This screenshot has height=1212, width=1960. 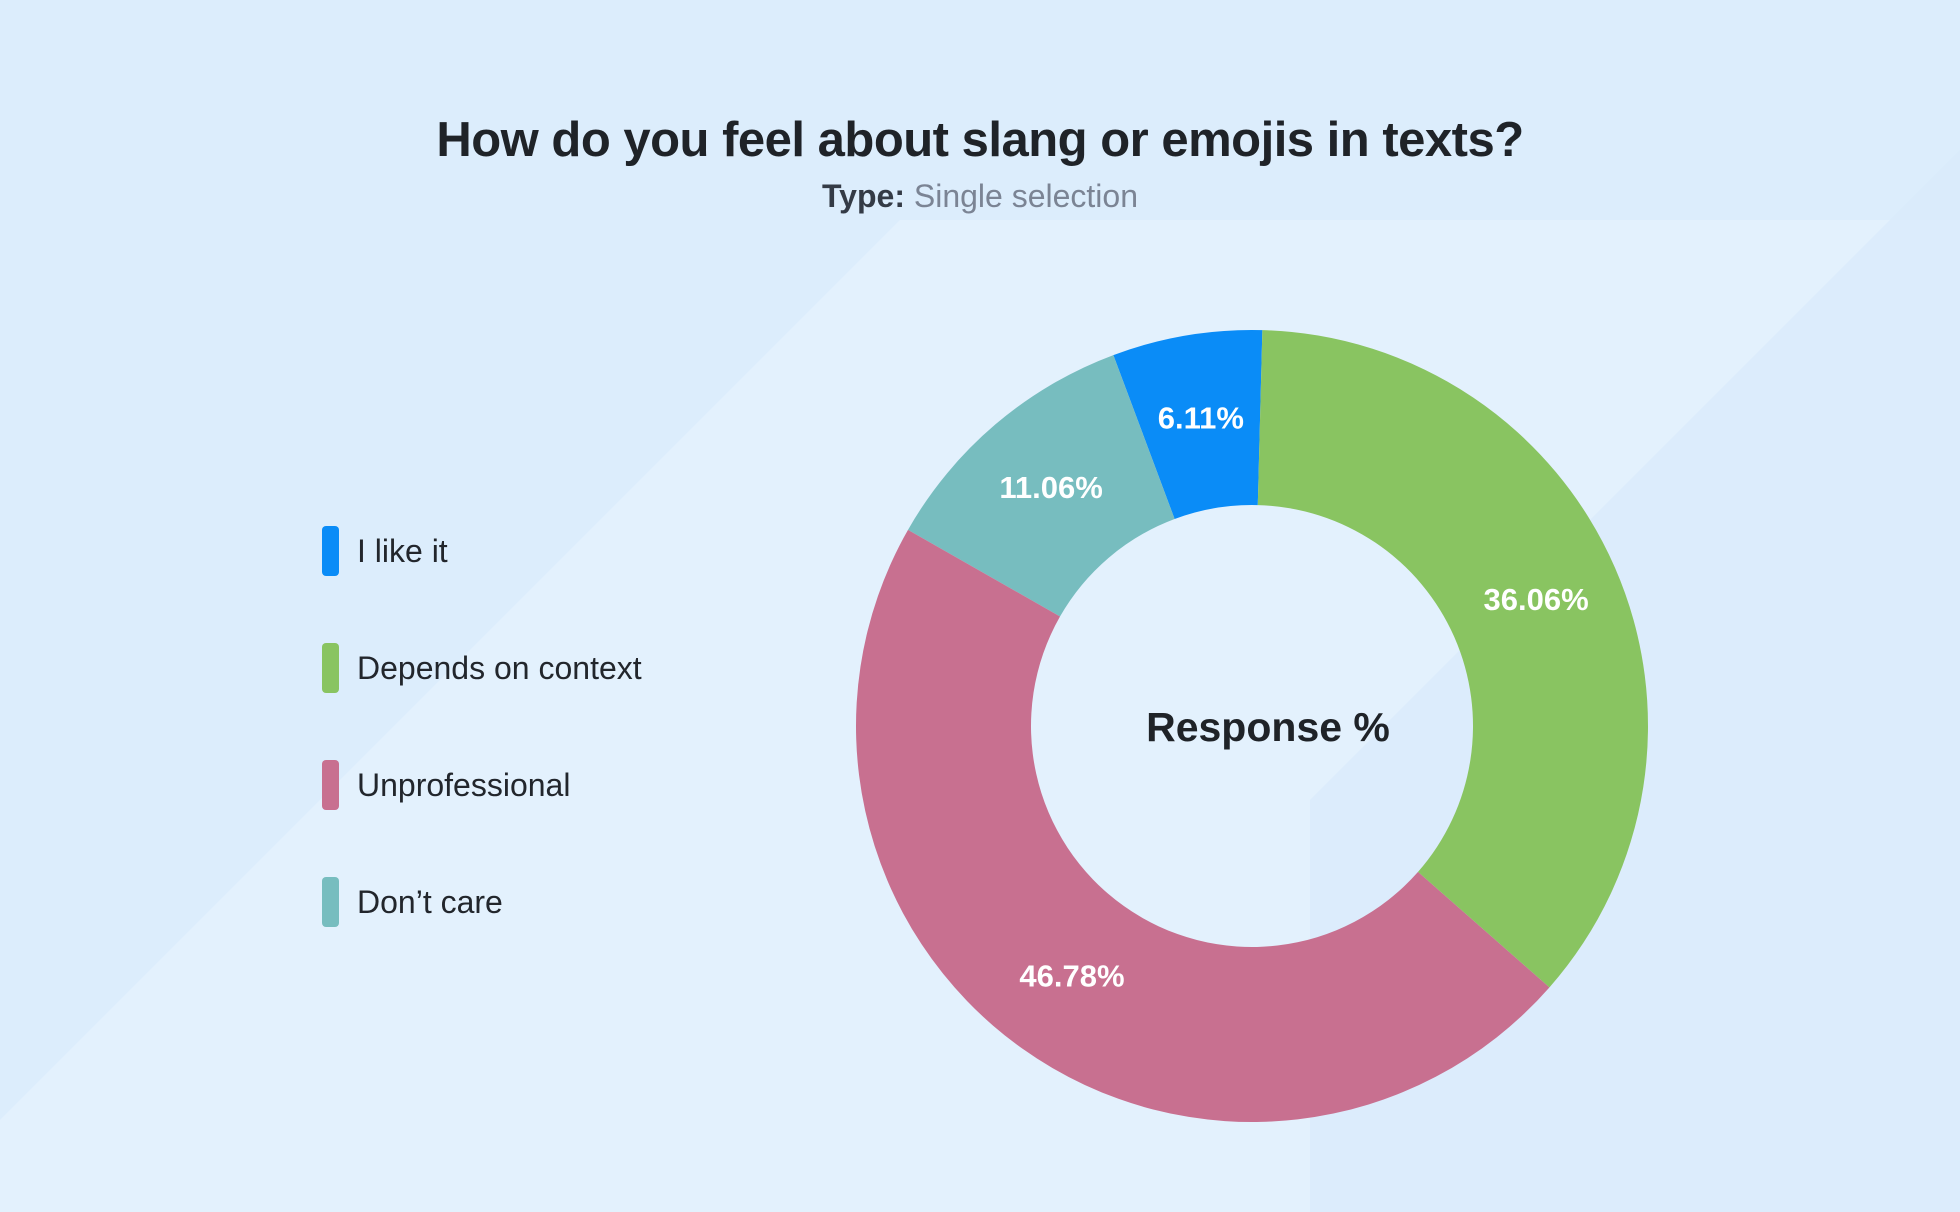 I want to click on legend-item-i-like-it: I like it, so click(x=385, y=551).